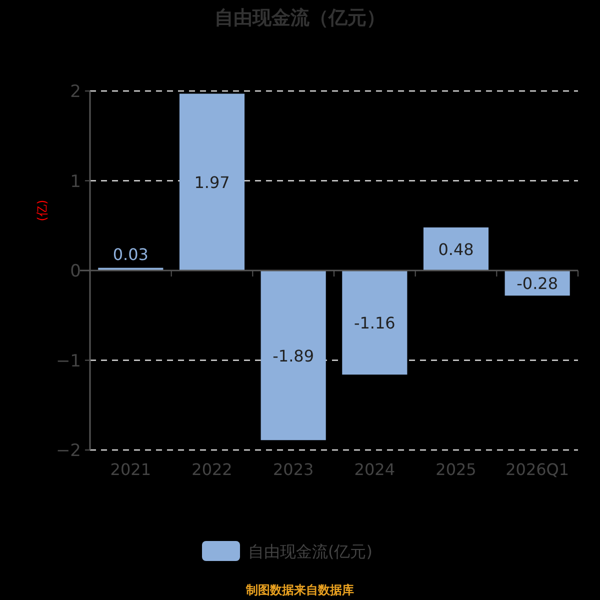  Describe the element at coordinates (131, 469) in the screenshot. I see `x-tick-label: 2021` at that location.